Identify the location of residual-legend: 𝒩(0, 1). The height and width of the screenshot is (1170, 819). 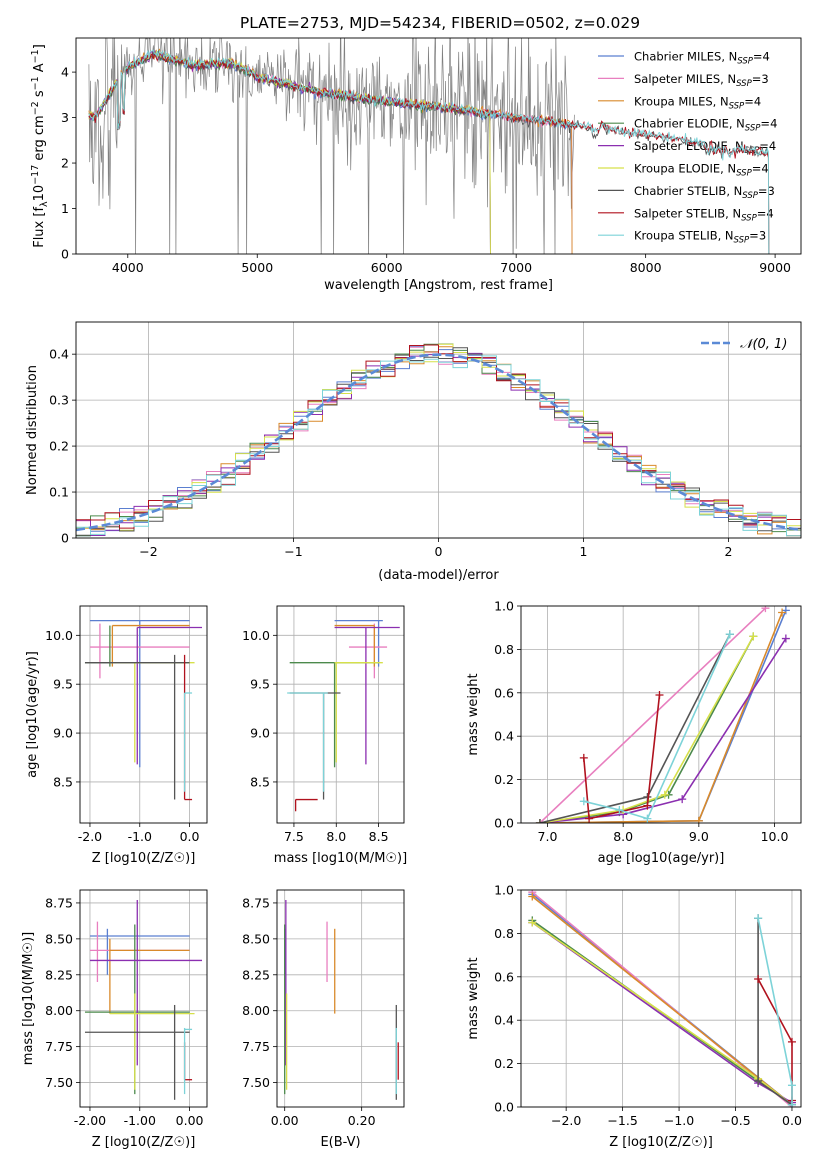
(744, 344).